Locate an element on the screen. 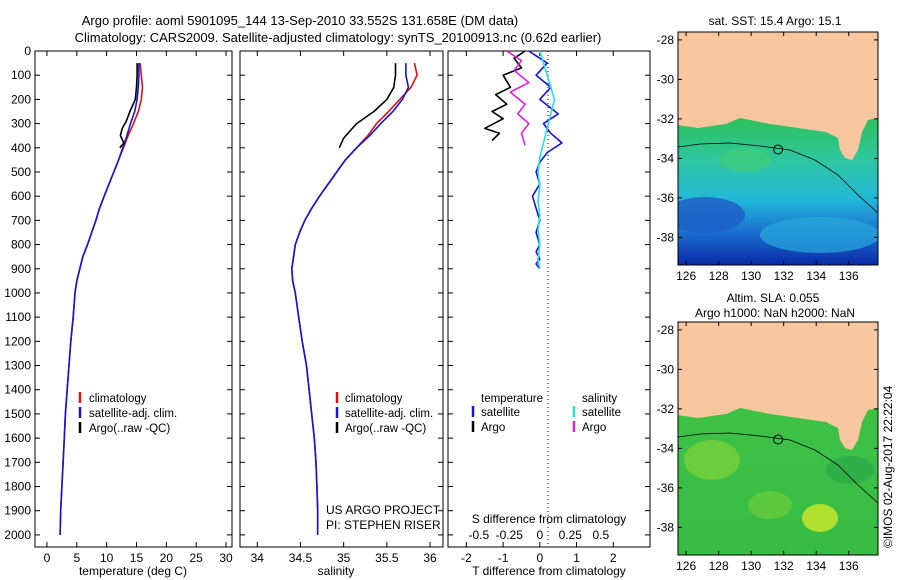 This screenshot has height=580, width=900. depth-tick-label: 500 is located at coordinates (21, 172).